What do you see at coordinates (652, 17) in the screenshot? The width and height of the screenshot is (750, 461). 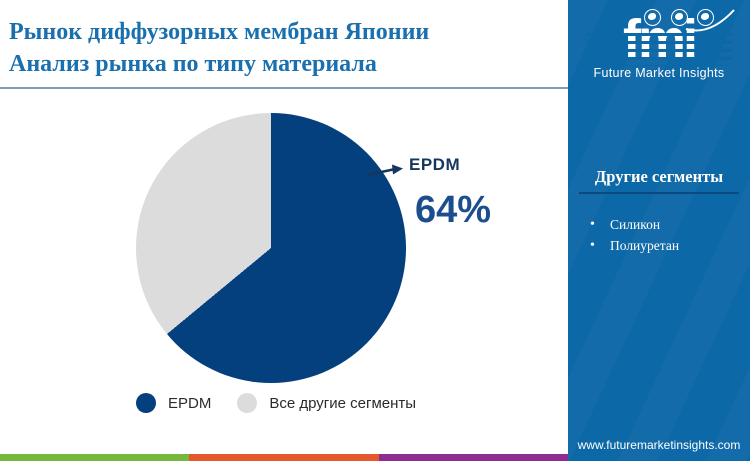 I see `globe-americas-icon` at bounding box center [652, 17].